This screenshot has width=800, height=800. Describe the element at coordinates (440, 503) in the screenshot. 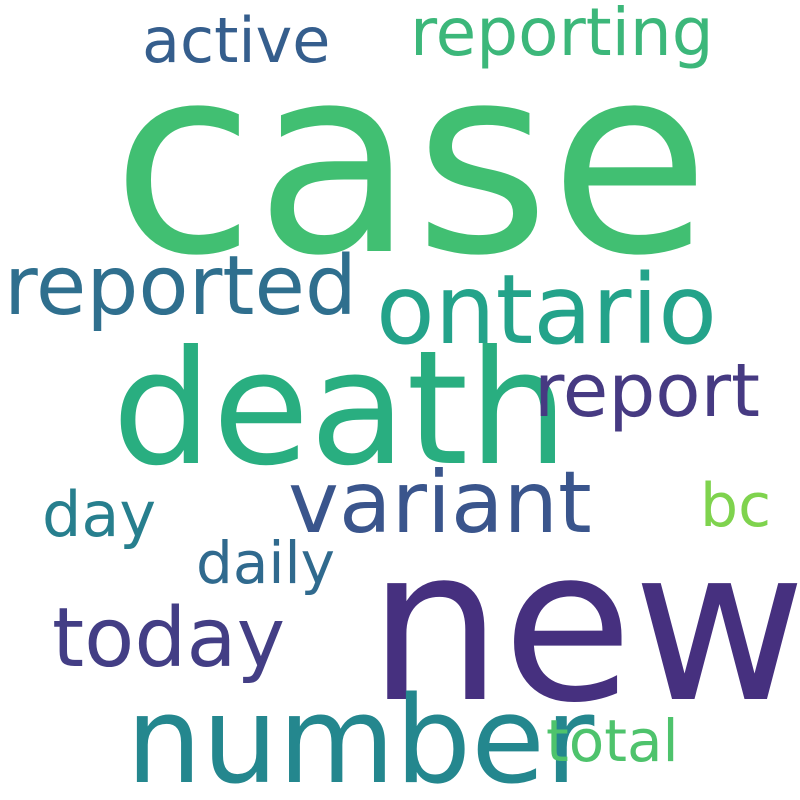

I see `word-variant: variant` at that location.